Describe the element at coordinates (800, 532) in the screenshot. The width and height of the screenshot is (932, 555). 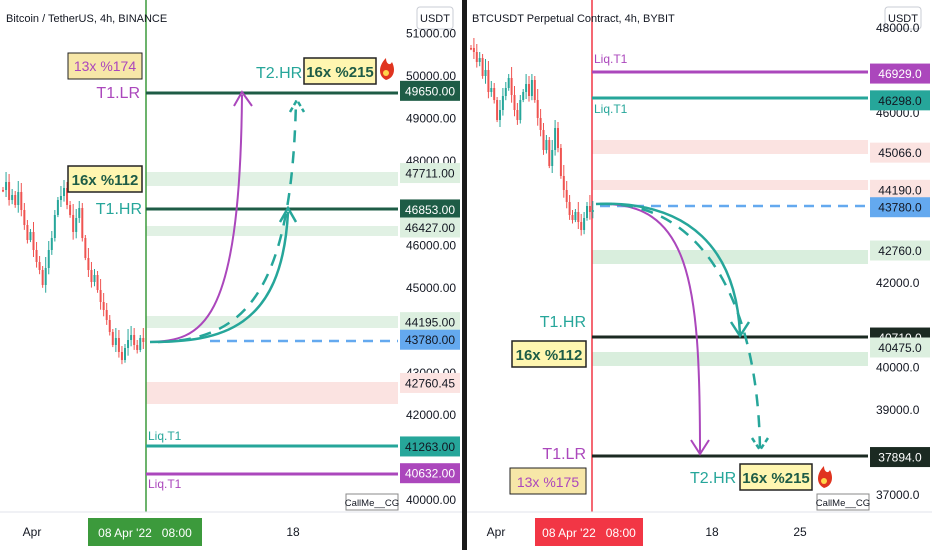
I see `right-x-label-25: 25` at that location.